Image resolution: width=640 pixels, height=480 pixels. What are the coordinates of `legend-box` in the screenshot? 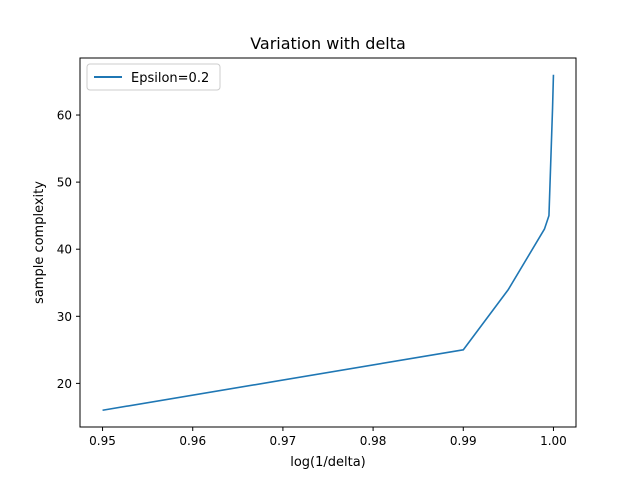 It's located at (153, 77).